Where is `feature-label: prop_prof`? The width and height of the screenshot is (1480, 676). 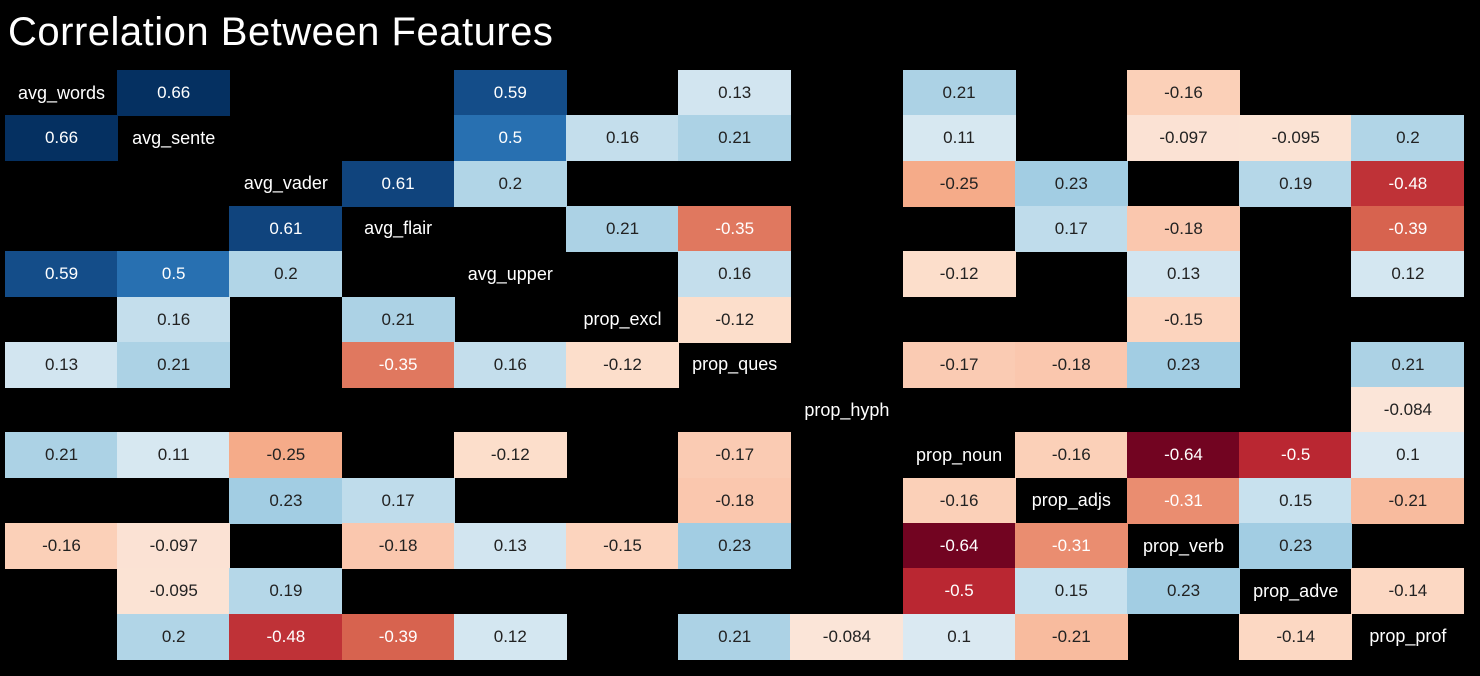 feature-label: prop_prof is located at coordinates (1408, 636).